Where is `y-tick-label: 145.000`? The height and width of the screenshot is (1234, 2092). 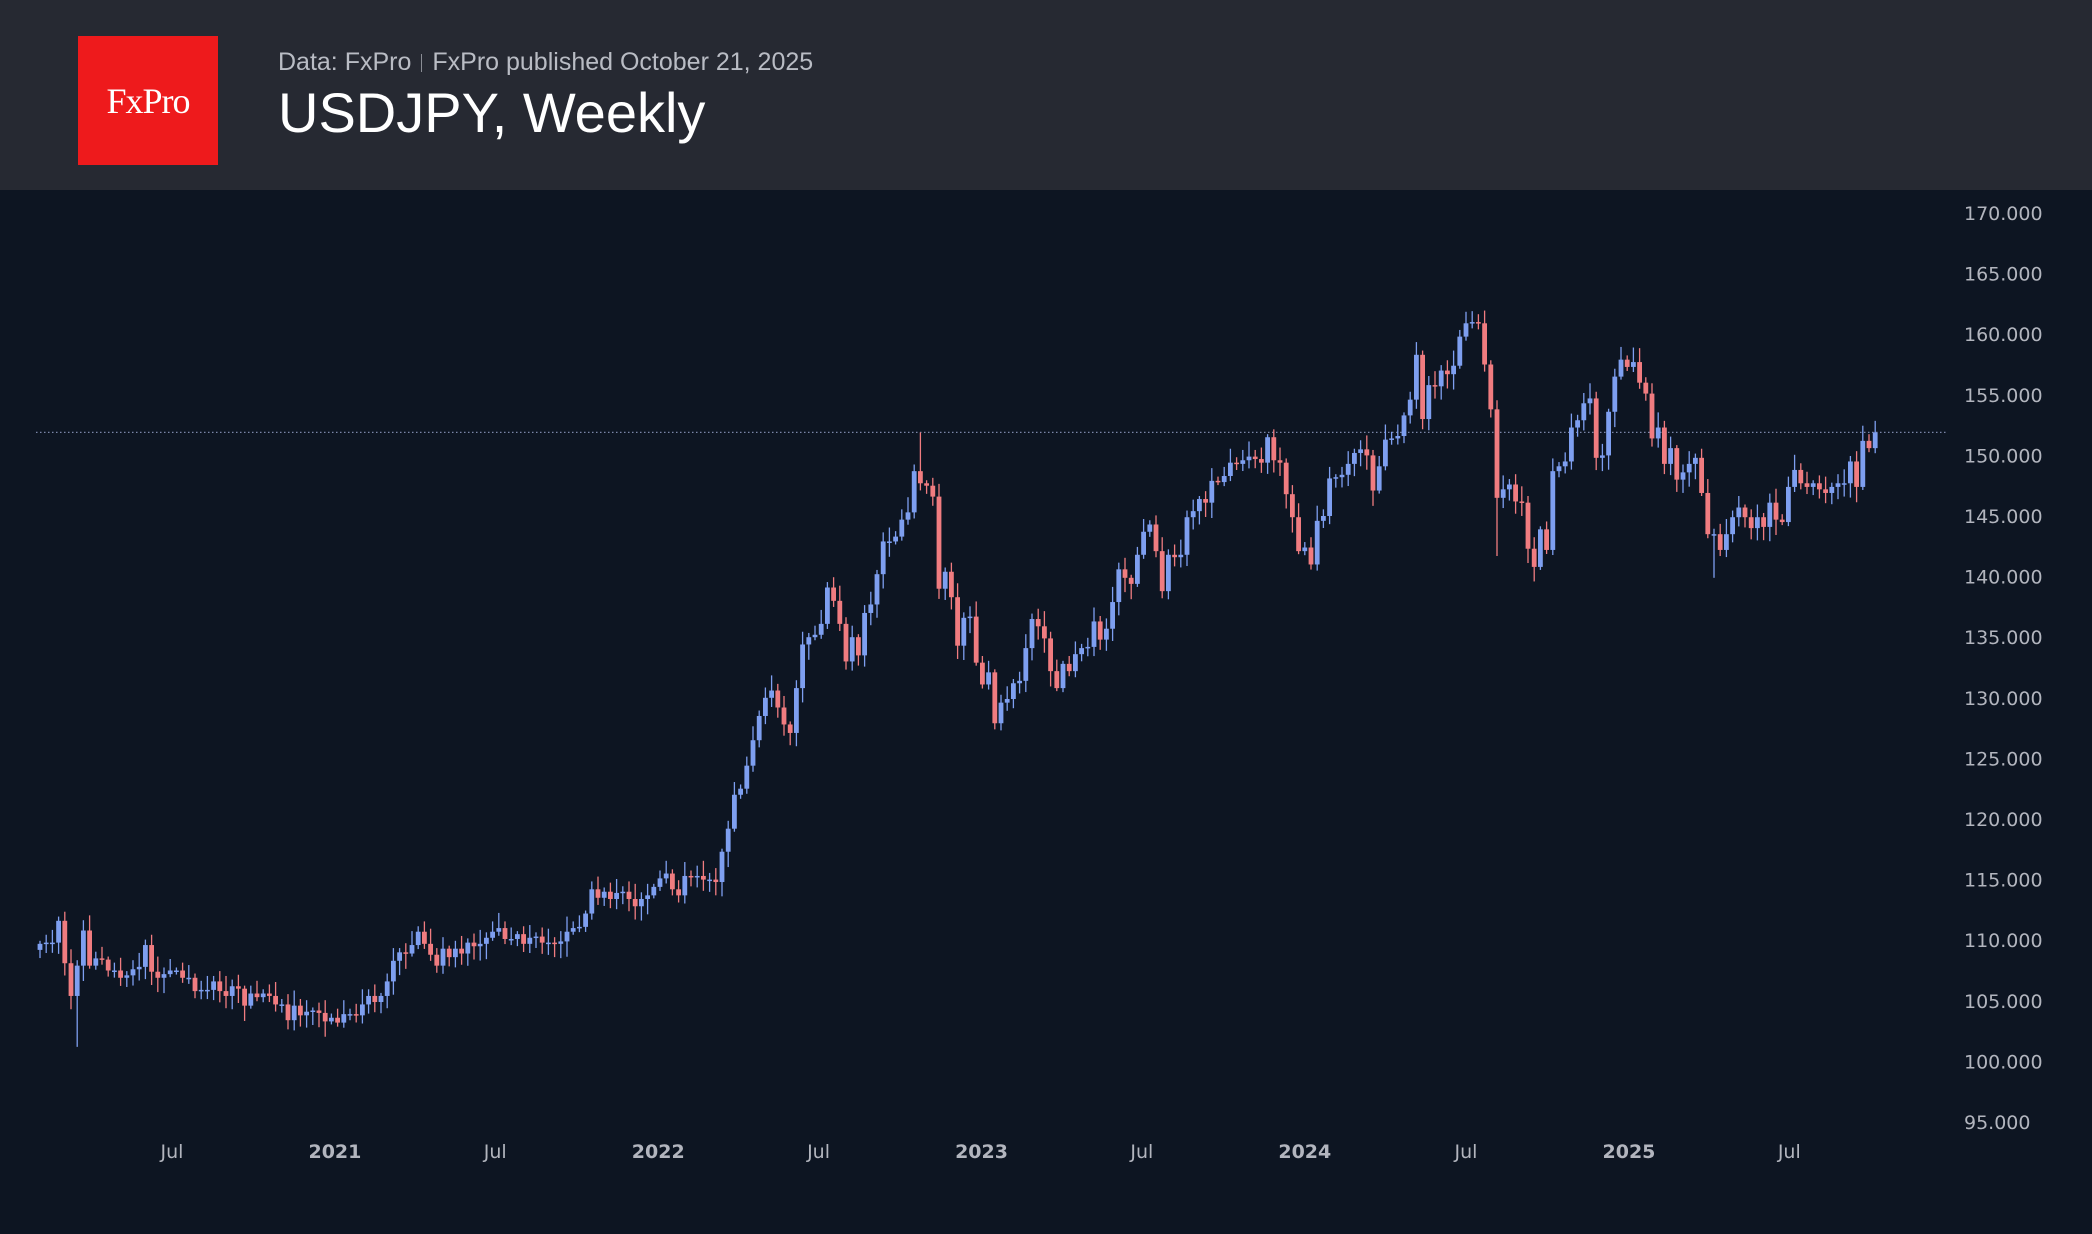
y-tick-label: 145.000 is located at coordinates (2003, 517).